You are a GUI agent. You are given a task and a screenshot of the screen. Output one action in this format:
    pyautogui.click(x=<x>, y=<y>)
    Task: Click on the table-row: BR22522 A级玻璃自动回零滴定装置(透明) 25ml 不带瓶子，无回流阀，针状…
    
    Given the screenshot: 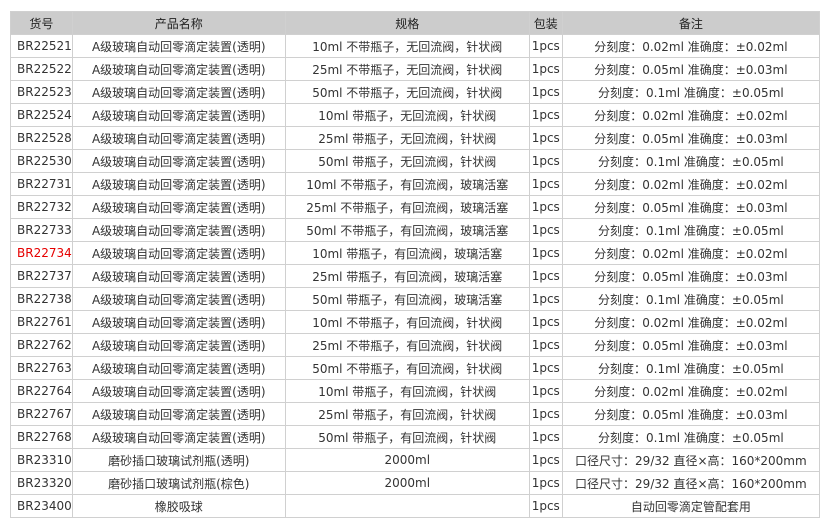 What is the action you would take?
    pyautogui.click(x=415, y=69)
    